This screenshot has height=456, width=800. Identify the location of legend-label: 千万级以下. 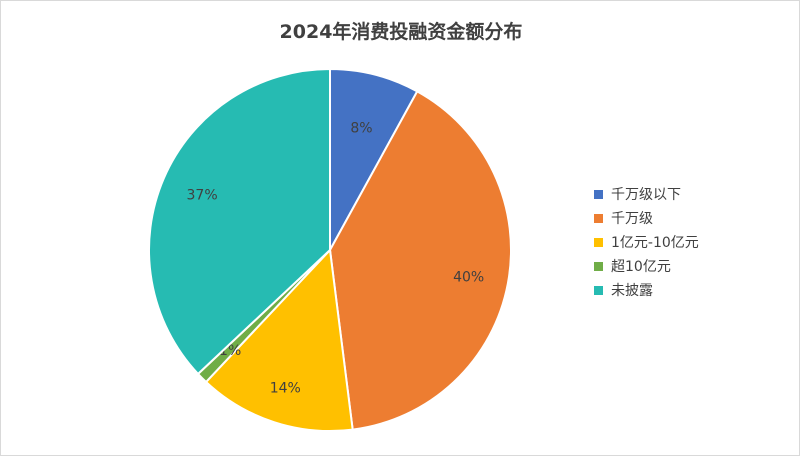
(646, 195).